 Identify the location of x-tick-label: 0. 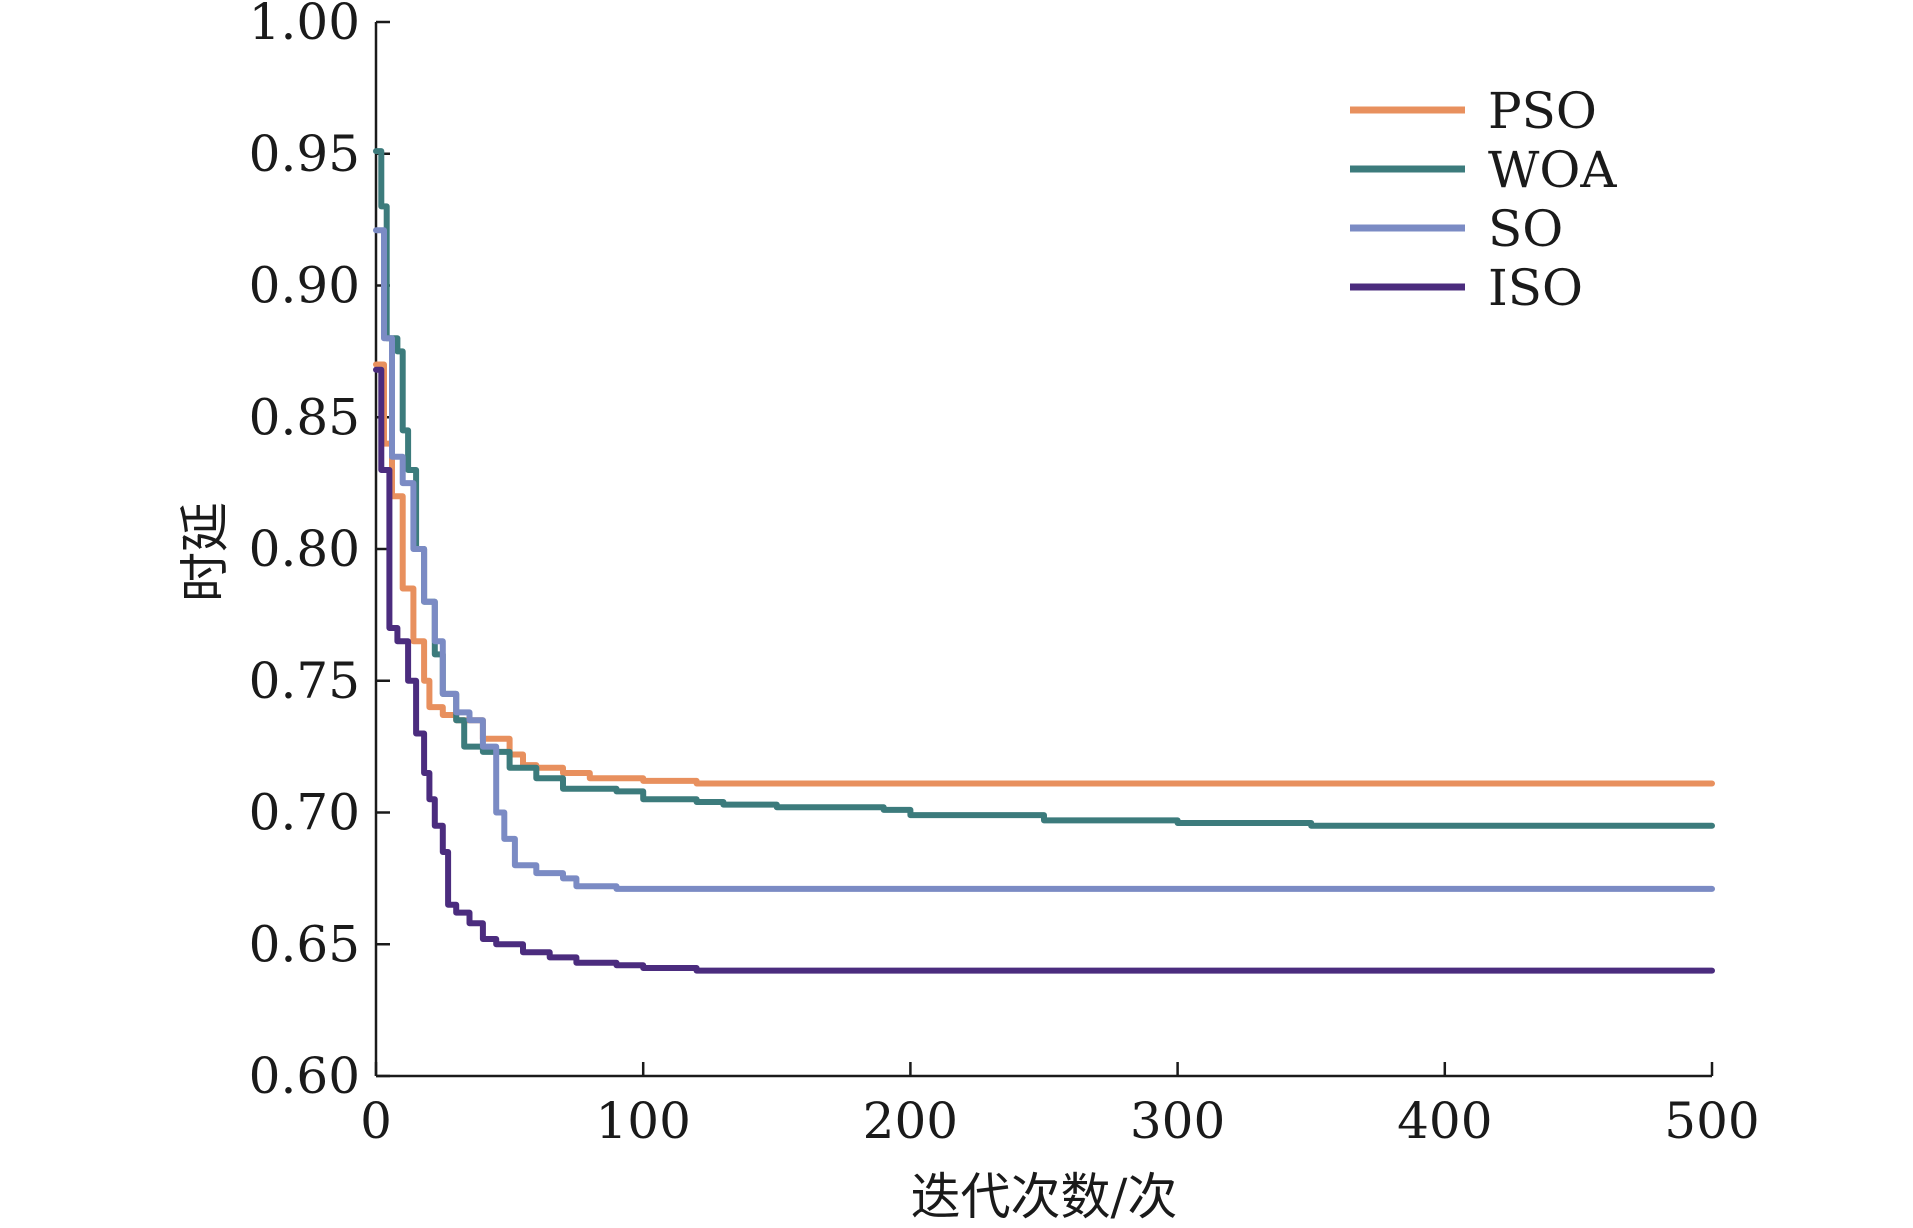
(376, 1121).